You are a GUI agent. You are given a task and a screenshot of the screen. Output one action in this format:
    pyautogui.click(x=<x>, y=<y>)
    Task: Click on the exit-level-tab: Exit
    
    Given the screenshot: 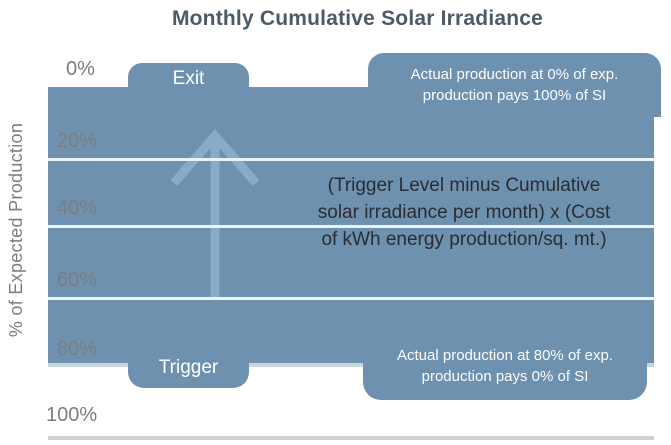 What is the action you would take?
    pyautogui.click(x=188, y=79)
    